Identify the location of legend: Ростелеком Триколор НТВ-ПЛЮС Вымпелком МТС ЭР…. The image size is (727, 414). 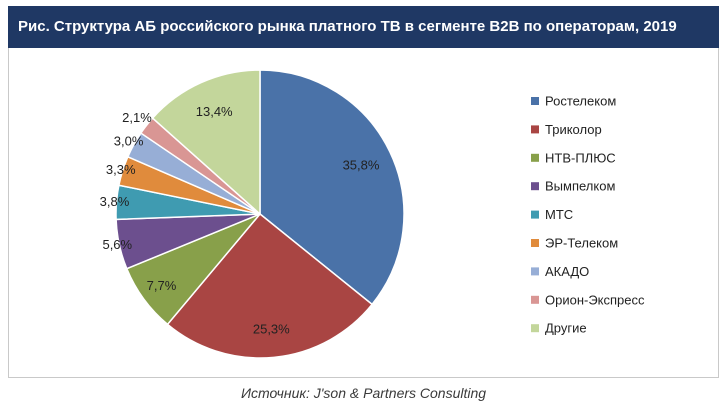
(588, 215).